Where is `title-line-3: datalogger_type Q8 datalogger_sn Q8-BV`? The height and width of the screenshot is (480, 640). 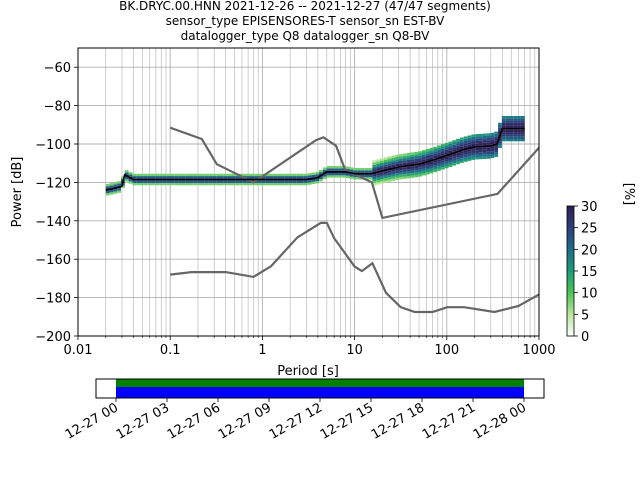 title-line-3: datalogger_type Q8 datalogger_sn Q8-BV is located at coordinates (306, 36).